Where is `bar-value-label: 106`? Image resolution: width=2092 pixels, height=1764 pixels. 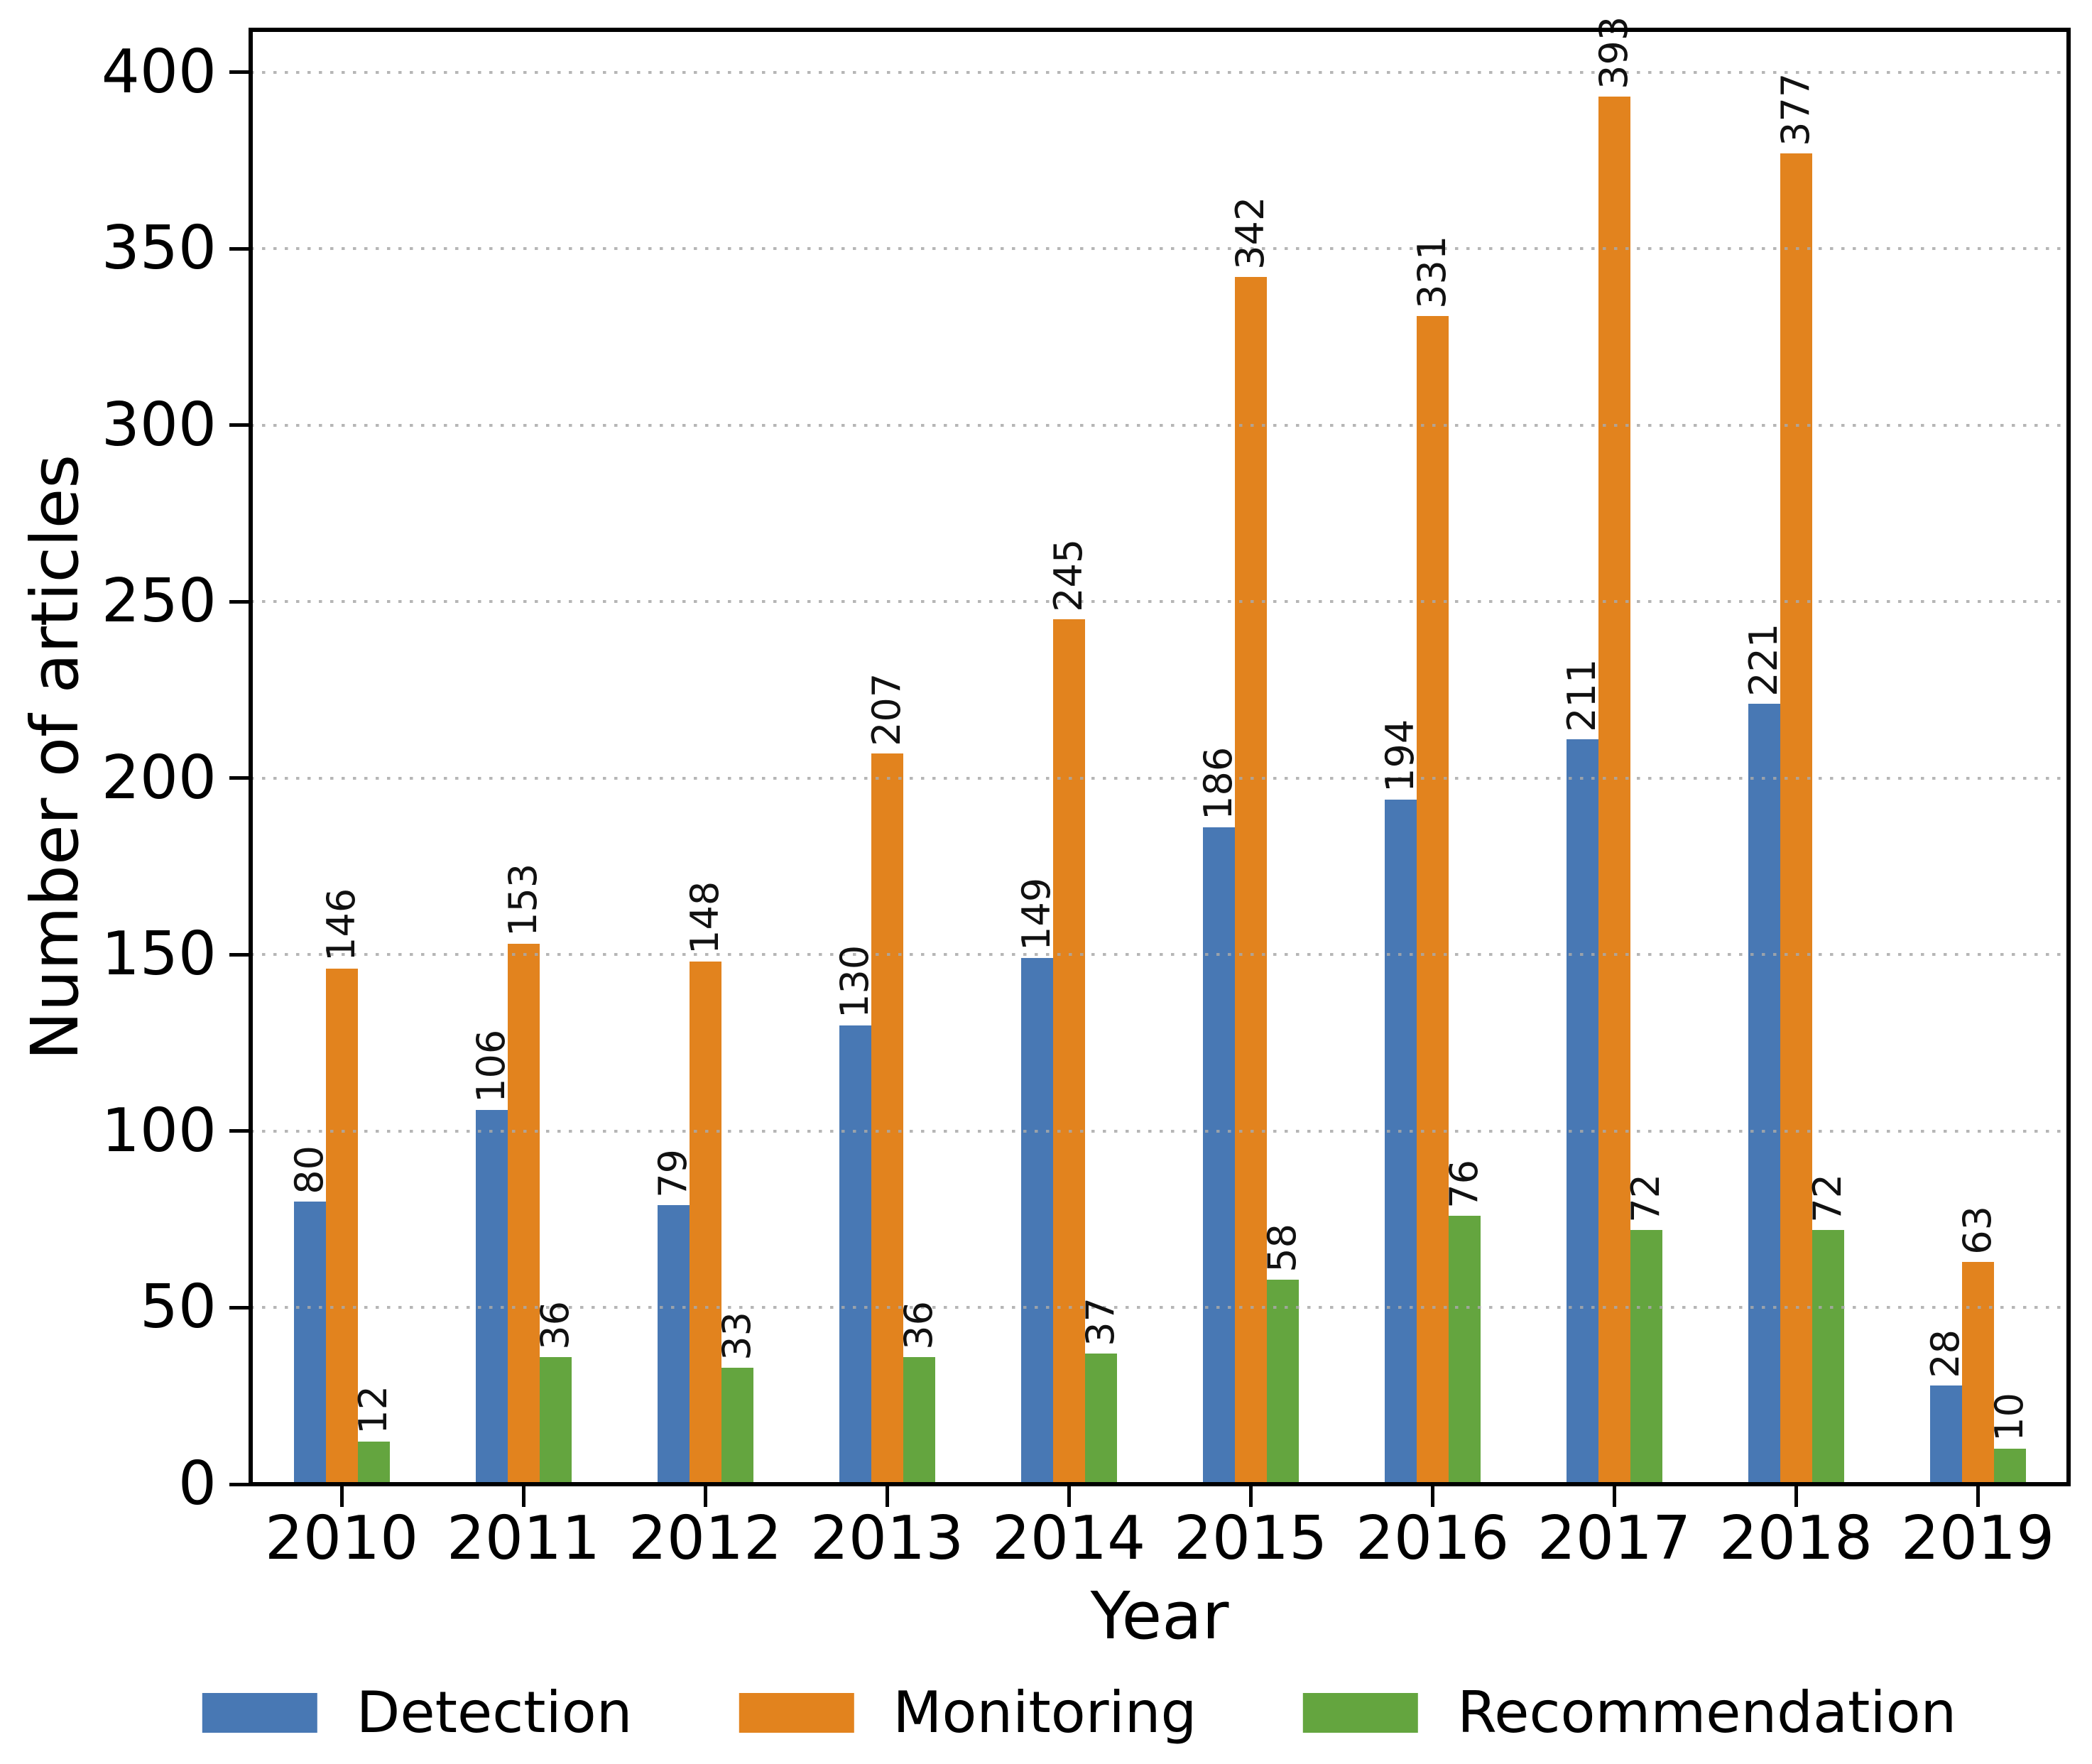 bar-value-label: 106 is located at coordinates (490, 1066).